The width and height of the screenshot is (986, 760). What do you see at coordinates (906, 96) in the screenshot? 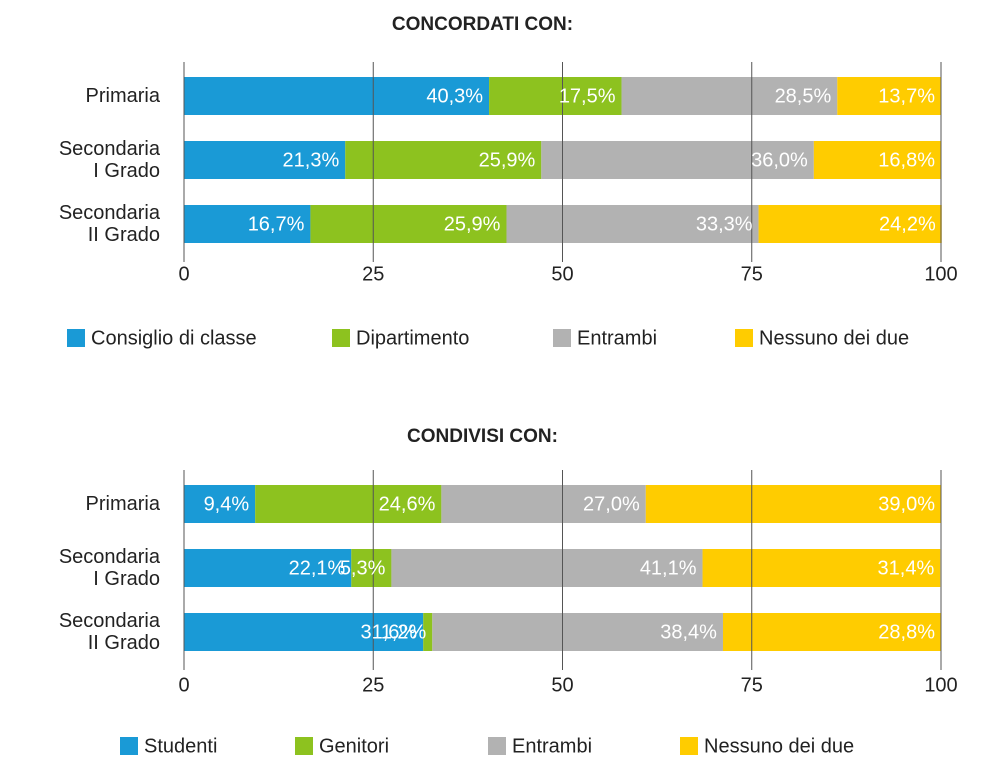
I see `value-label: 13,7%` at bounding box center [906, 96].